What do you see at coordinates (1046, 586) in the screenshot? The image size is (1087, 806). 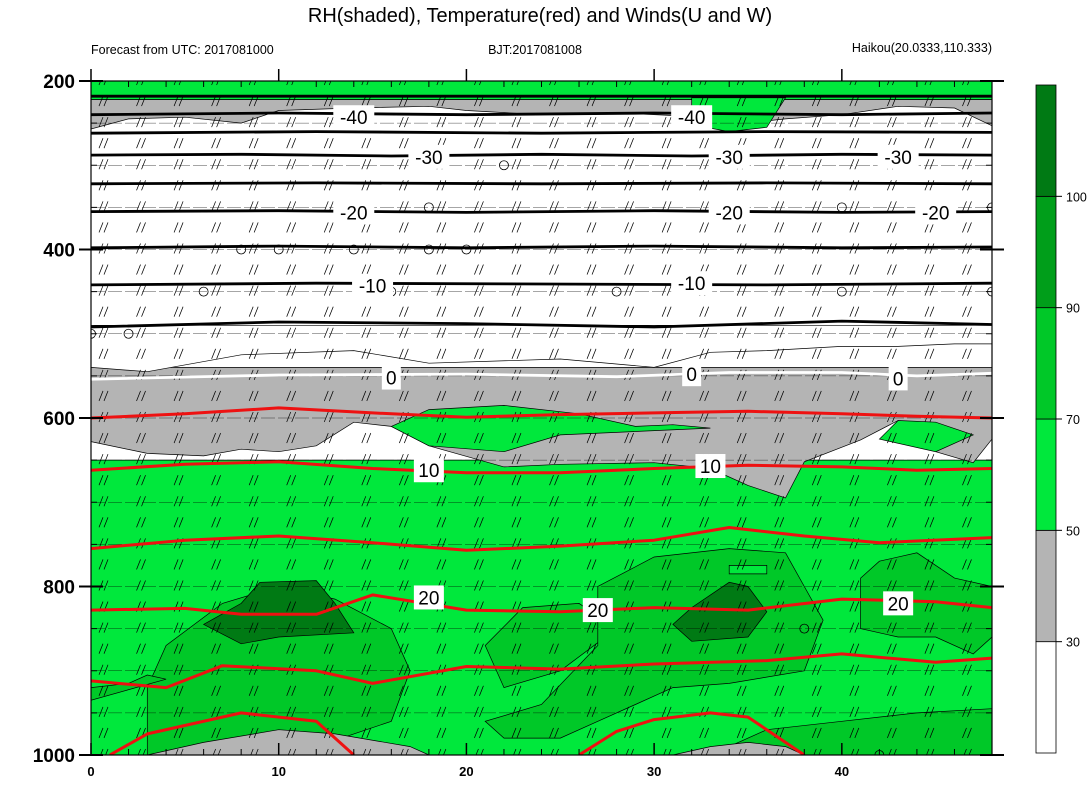 I see `colorbar-bin` at bounding box center [1046, 586].